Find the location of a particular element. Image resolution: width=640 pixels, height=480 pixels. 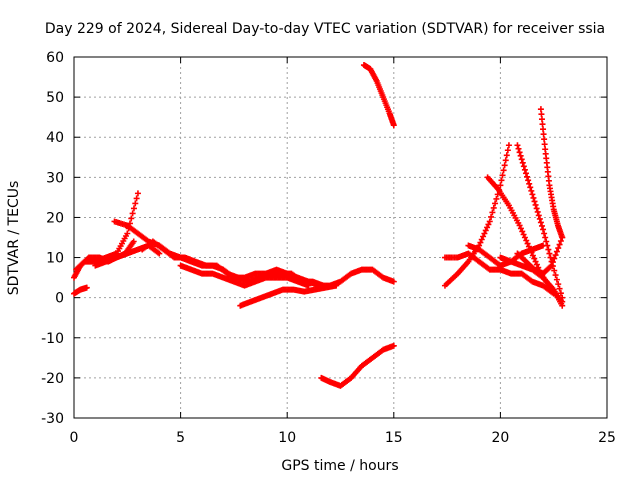

y-tick-label: 60 is located at coordinates (55, 58).